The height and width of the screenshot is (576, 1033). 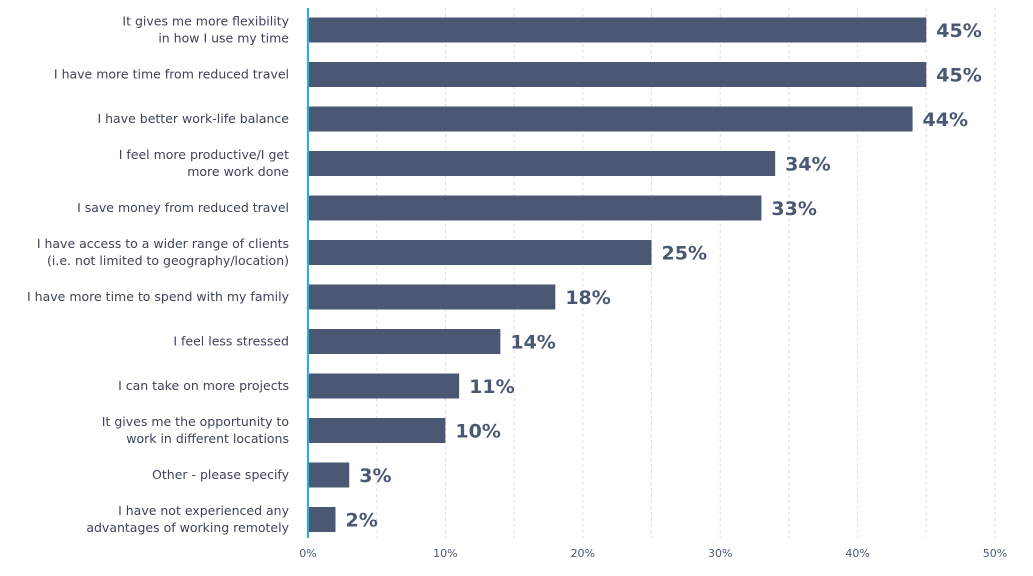 What do you see at coordinates (587, 298) in the screenshot?
I see `value-label: 18%` at bounding box center [587, 298].